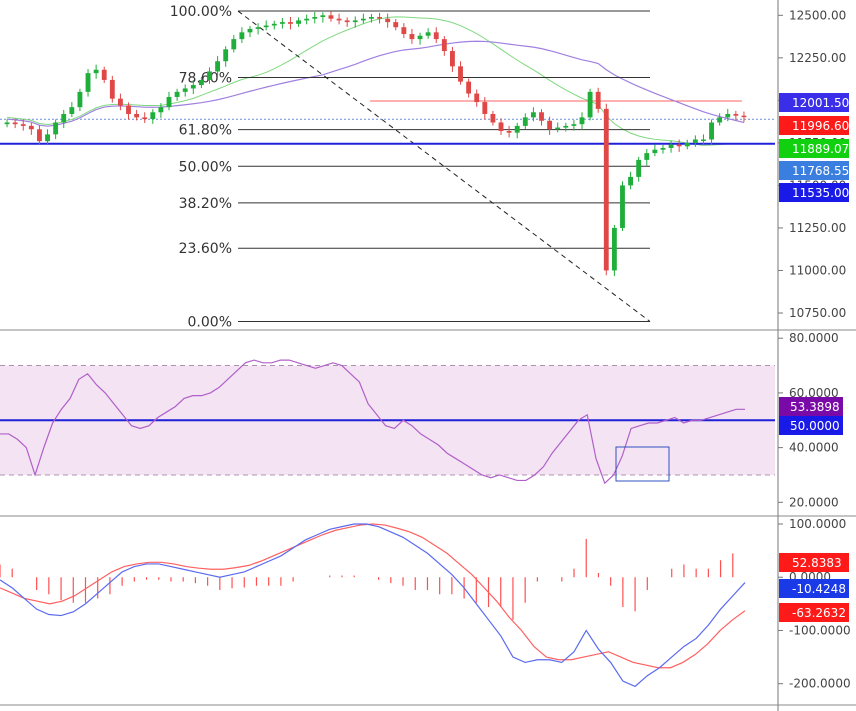 This screenshot has width=856, height=711. I want to click on price-tag-label-0: 12001.50, so click(820, 103).